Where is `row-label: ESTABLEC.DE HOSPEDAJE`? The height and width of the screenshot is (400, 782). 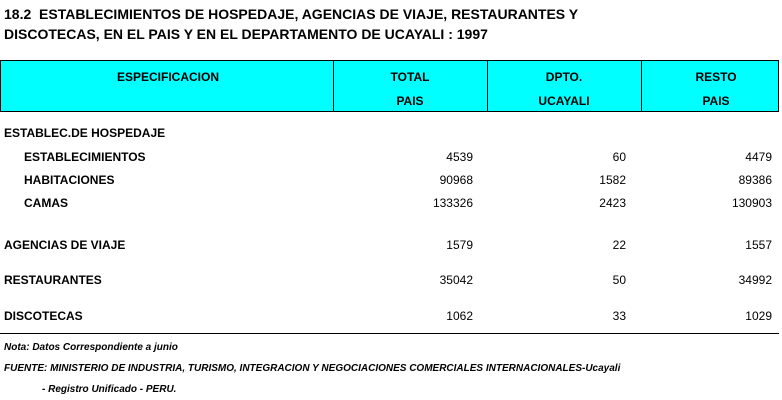 row-label: ESTABLEC.DE HOSPEDAJE is located at coordinates (85, 133).